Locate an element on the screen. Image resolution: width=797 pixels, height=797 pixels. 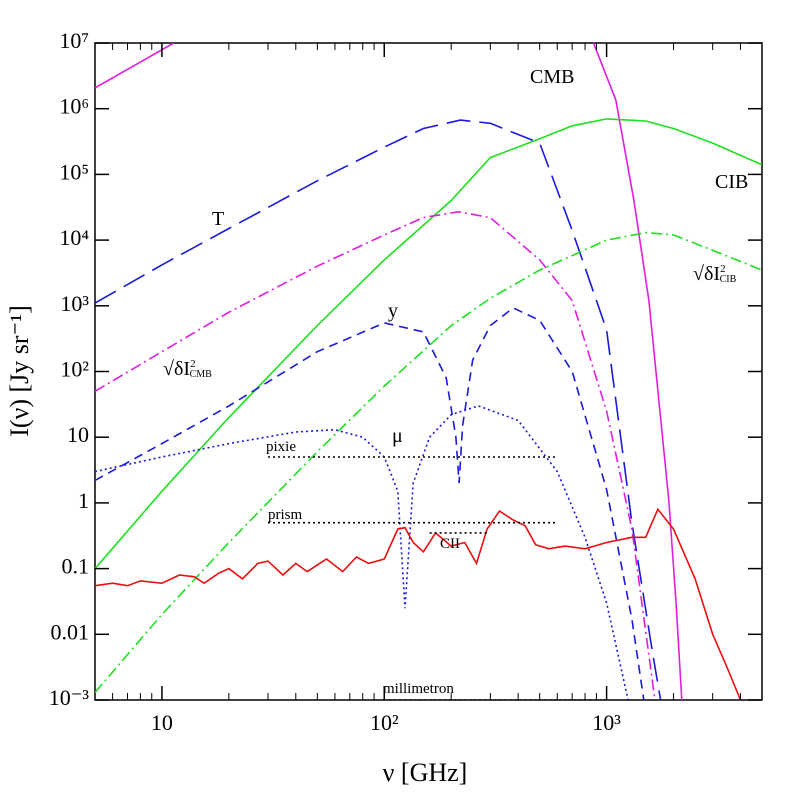
series-label: μ is located at coordinates (397, 436).